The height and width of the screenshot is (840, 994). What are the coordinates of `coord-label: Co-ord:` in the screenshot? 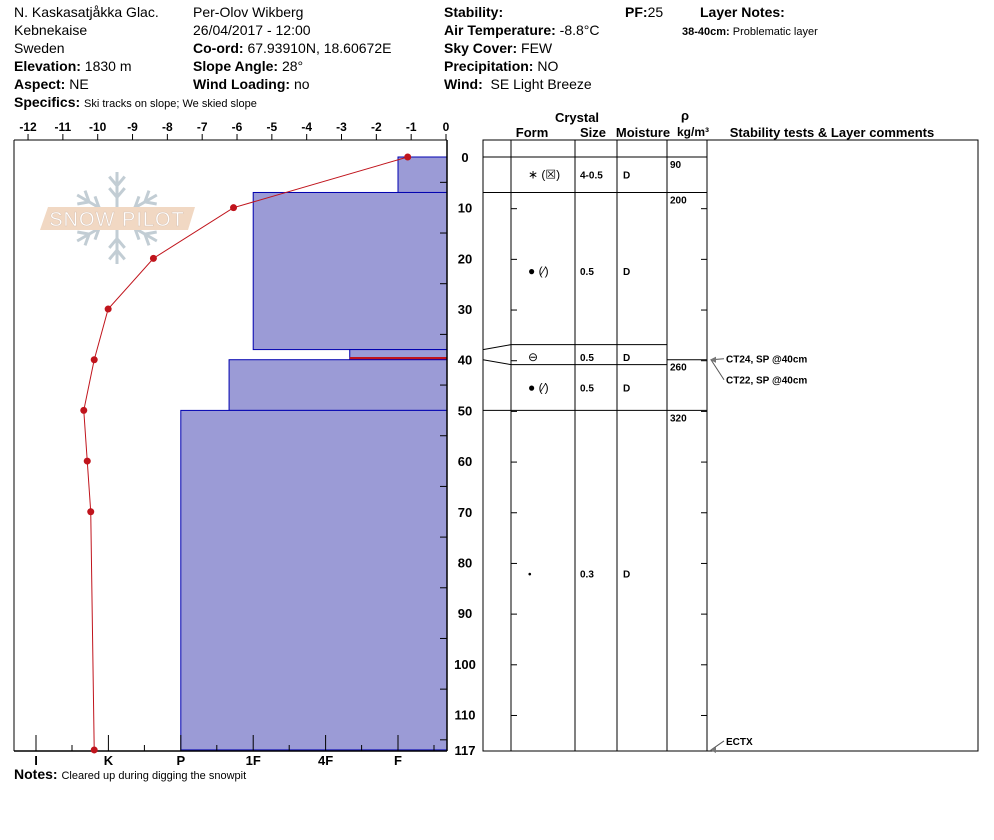 It's located at (218, 48).